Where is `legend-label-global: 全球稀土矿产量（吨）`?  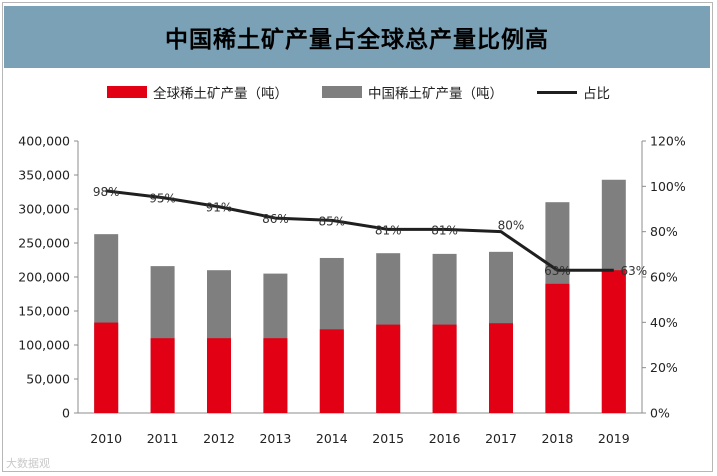 legend-label-global: 全球稀土矿产量（吨） is located at coordinates (220, 94).